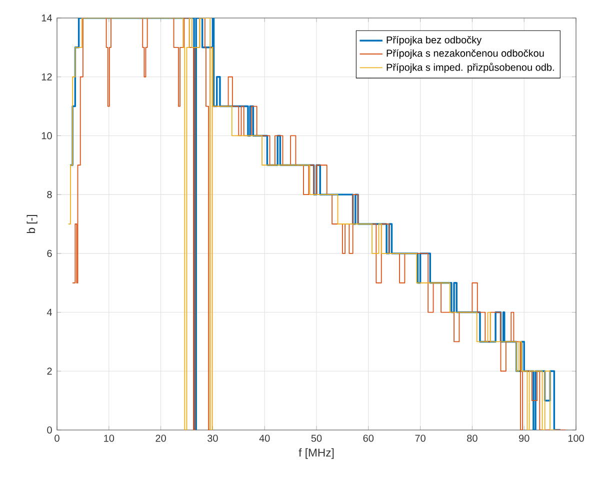 Image resolution: width=593 pixels, height=479 pixels. I want to click on x-tick-label: 80, so click(472, 438).